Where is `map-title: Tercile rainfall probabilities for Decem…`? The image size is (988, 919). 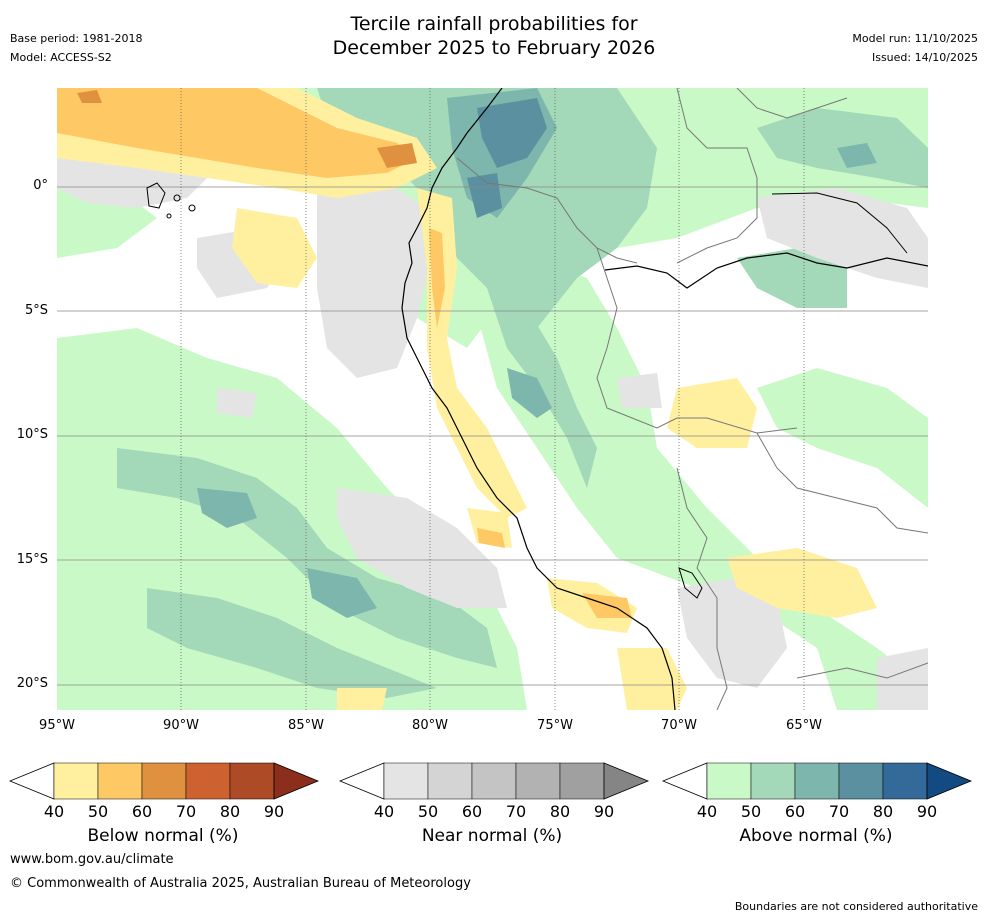
map-title: Tercile rainfall probabilities for Decem… is located at coordinates (494, 36).